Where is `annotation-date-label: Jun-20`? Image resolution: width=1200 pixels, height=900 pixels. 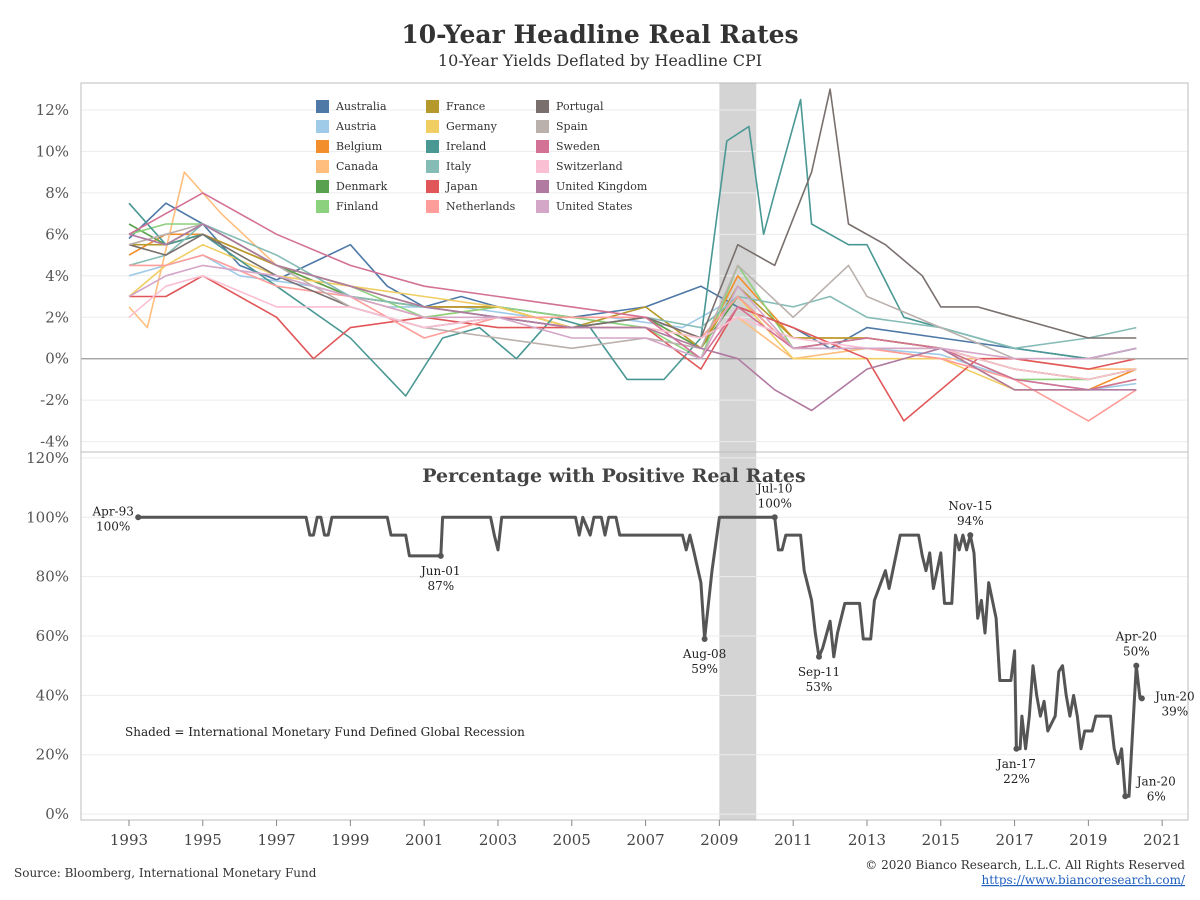 annotation-date-label: Jun-20 is located at coordinates (1174, 696).